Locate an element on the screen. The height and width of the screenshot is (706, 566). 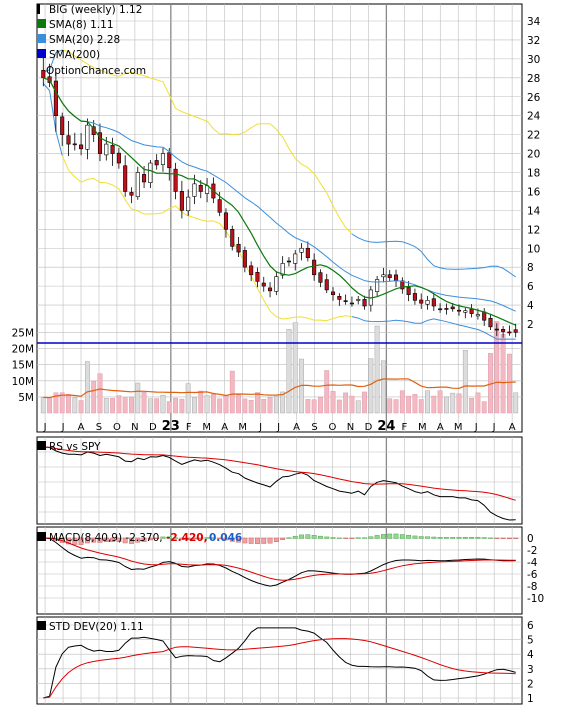
legend-swatch-sma20 is located at coordinates (41, 38).